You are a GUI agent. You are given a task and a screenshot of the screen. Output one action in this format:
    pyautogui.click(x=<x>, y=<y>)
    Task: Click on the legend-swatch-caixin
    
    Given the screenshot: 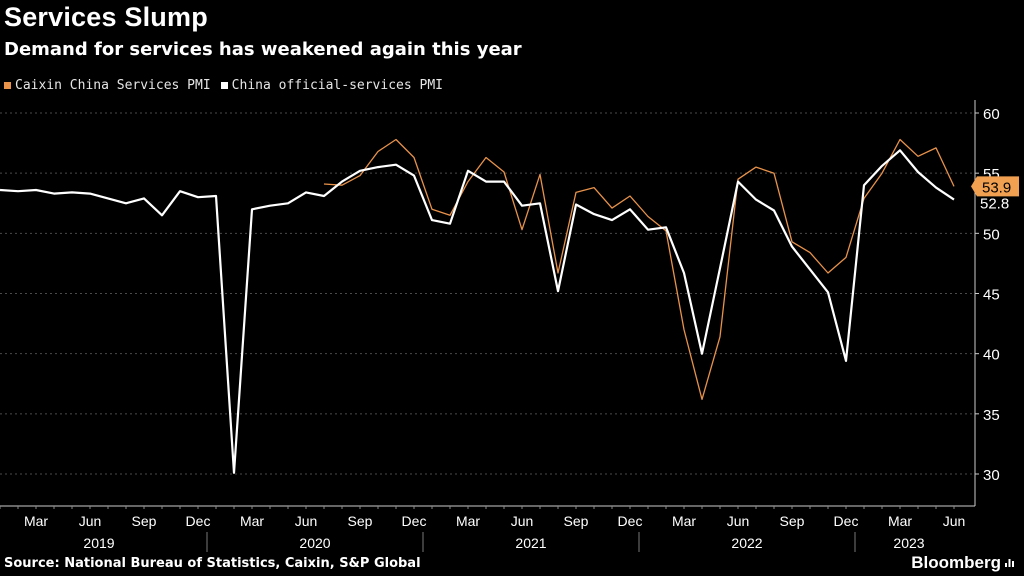 What is the action you would take?
    pyautogui.click(x=7, y=85)
    